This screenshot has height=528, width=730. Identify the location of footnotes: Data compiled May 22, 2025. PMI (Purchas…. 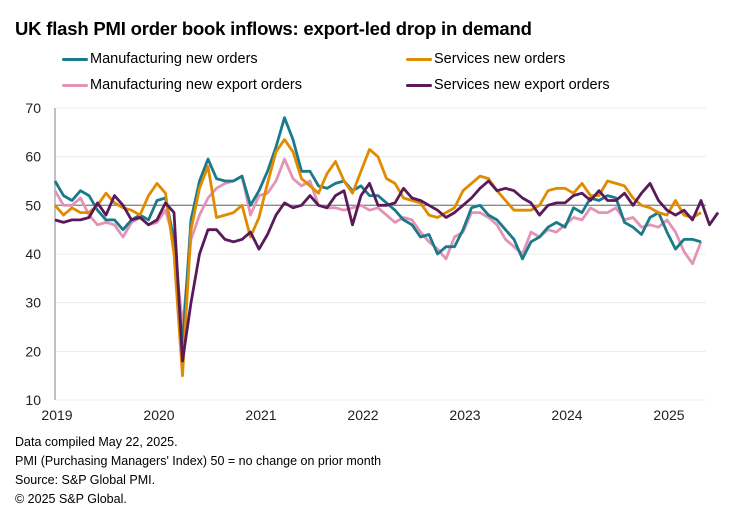
(198, 471).